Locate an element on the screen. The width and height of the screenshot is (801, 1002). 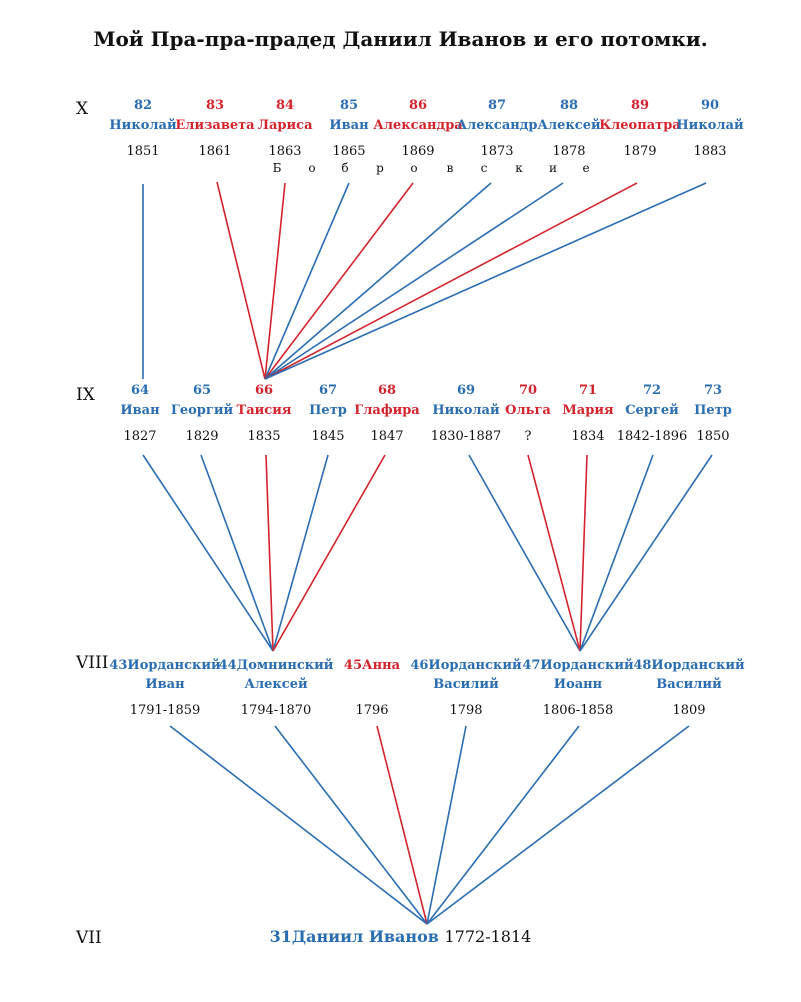
person-number: 69 is located at coordinates (466, 390).